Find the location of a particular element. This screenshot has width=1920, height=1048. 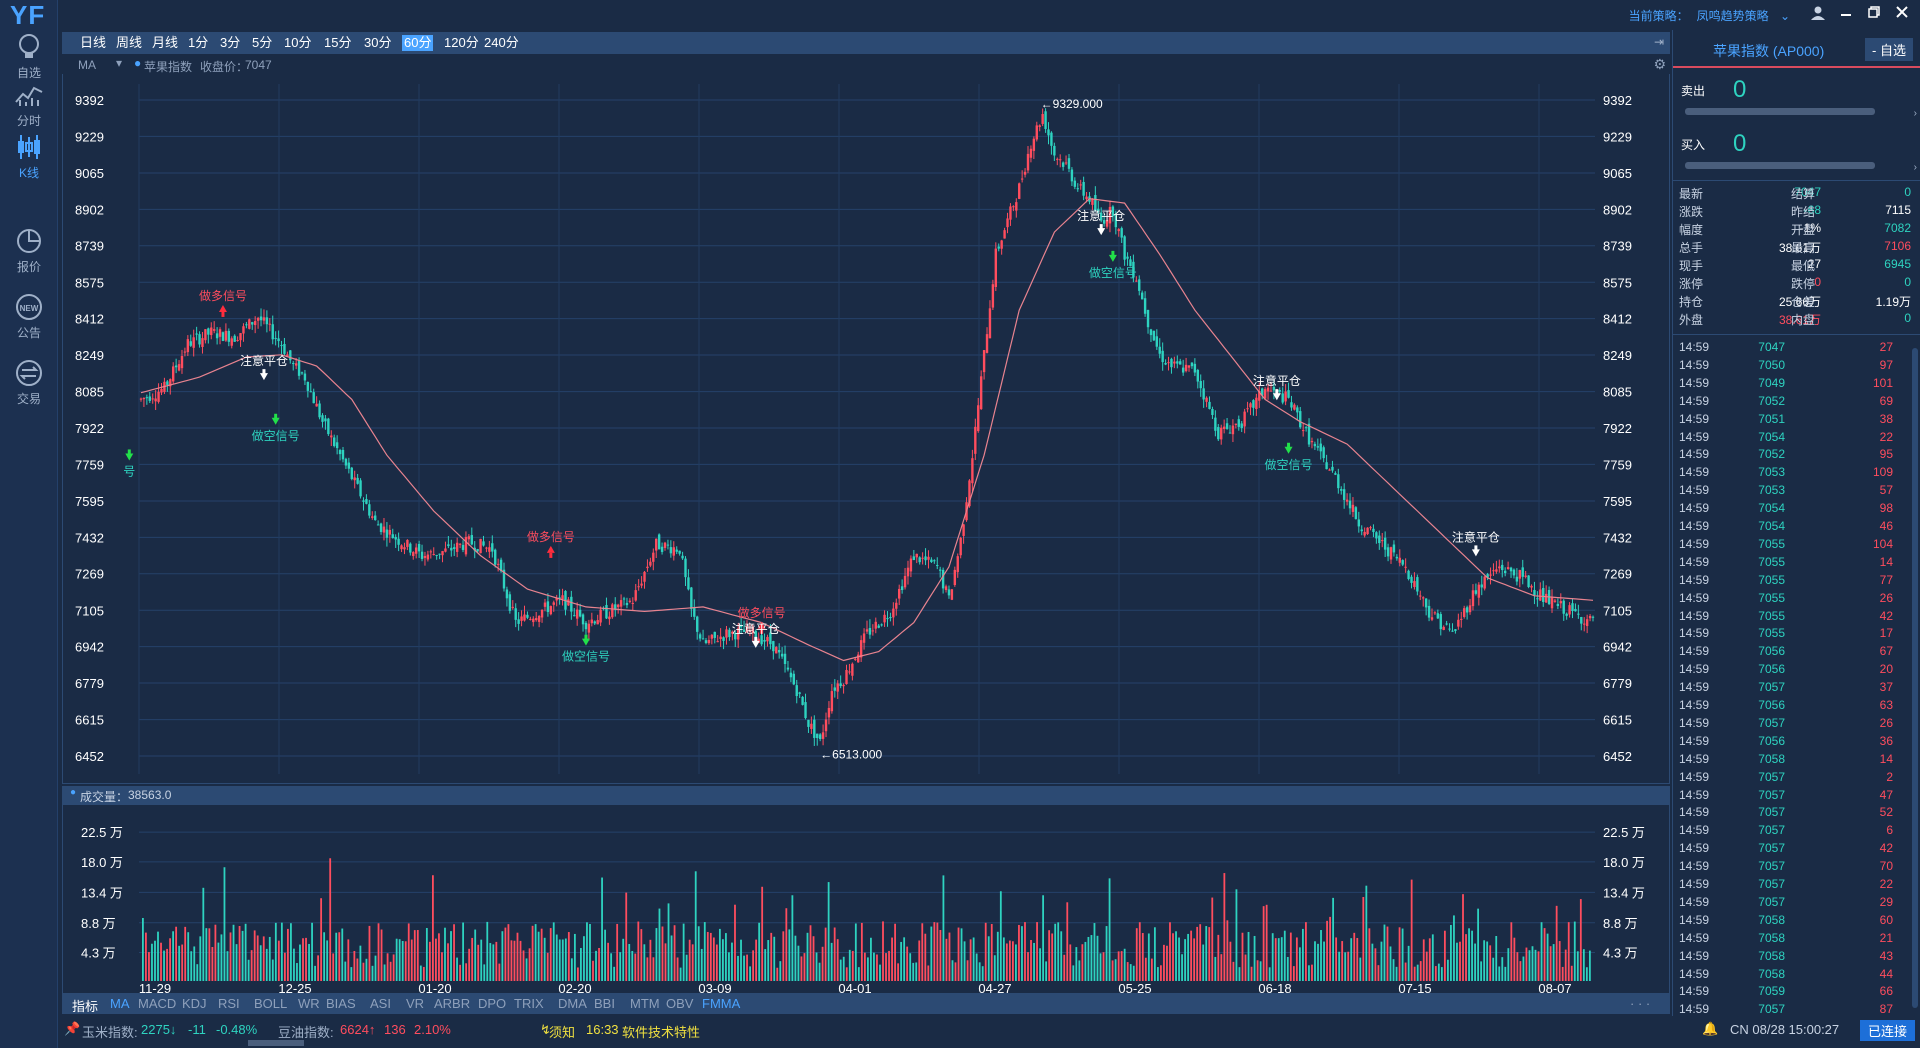

indicator-tab: WR is located at coordinates (309, 1003).